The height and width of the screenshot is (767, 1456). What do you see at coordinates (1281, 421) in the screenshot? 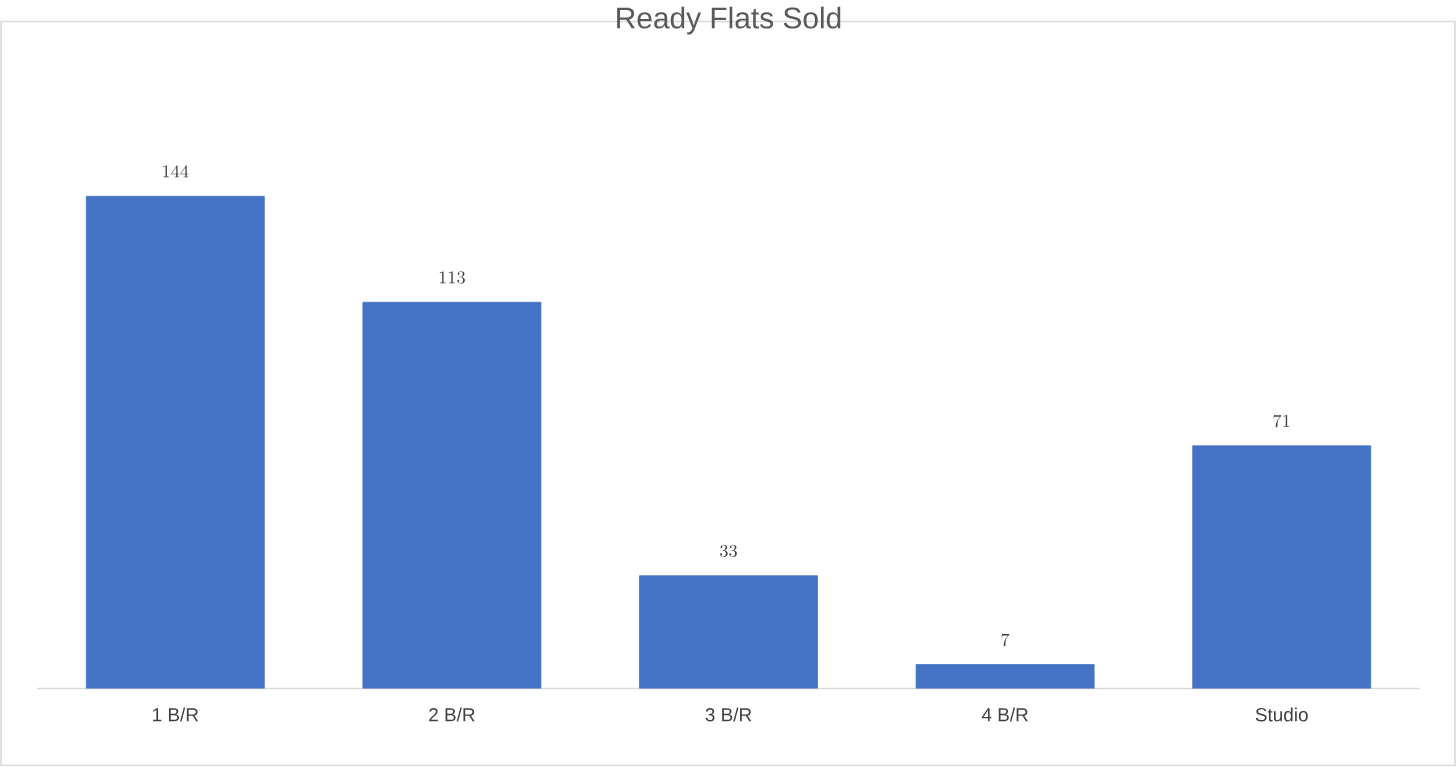
I see `data-label: 71` at bounding box center [1281, 421].